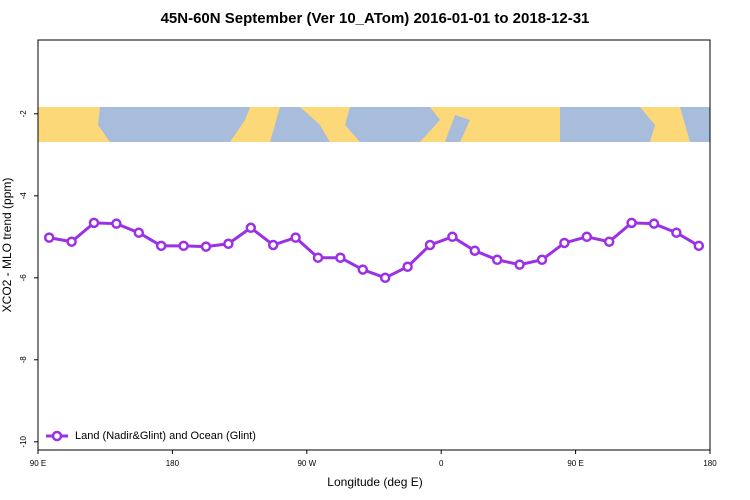 The image size is (750, 500). What do you see at coordinates (374, 250) in the screenshot?
I see `line` at bounding box center [374, 250].